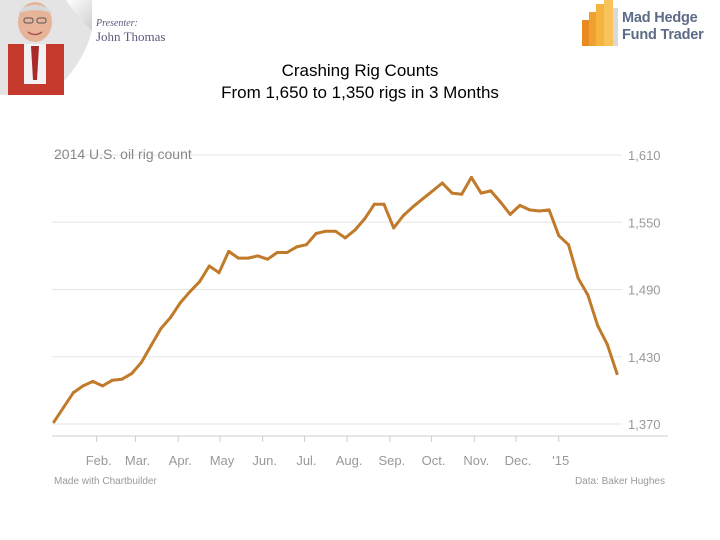 The height and width of the screenshot is (540, 720). What do you see at coordinates (620, 481) in the screenshot?
I see `chart-source: Data: Baker Hughes` at bounding box center [620, 481].